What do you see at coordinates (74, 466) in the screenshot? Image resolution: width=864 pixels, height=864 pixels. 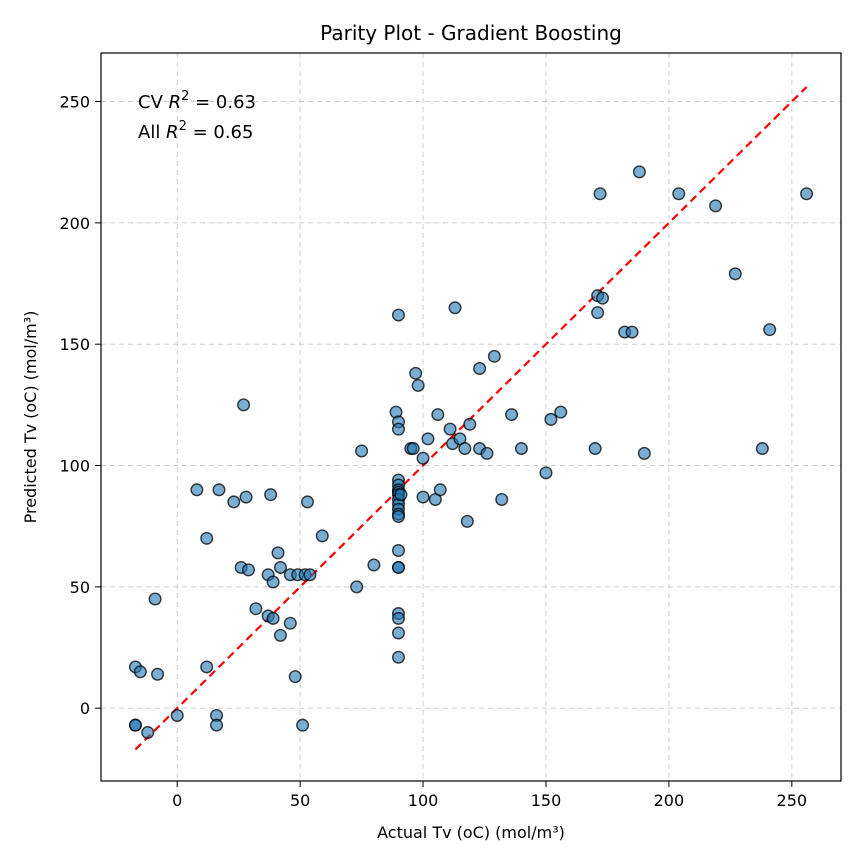 I see `y-tick-label: 100` at bounding box center [74, 466].